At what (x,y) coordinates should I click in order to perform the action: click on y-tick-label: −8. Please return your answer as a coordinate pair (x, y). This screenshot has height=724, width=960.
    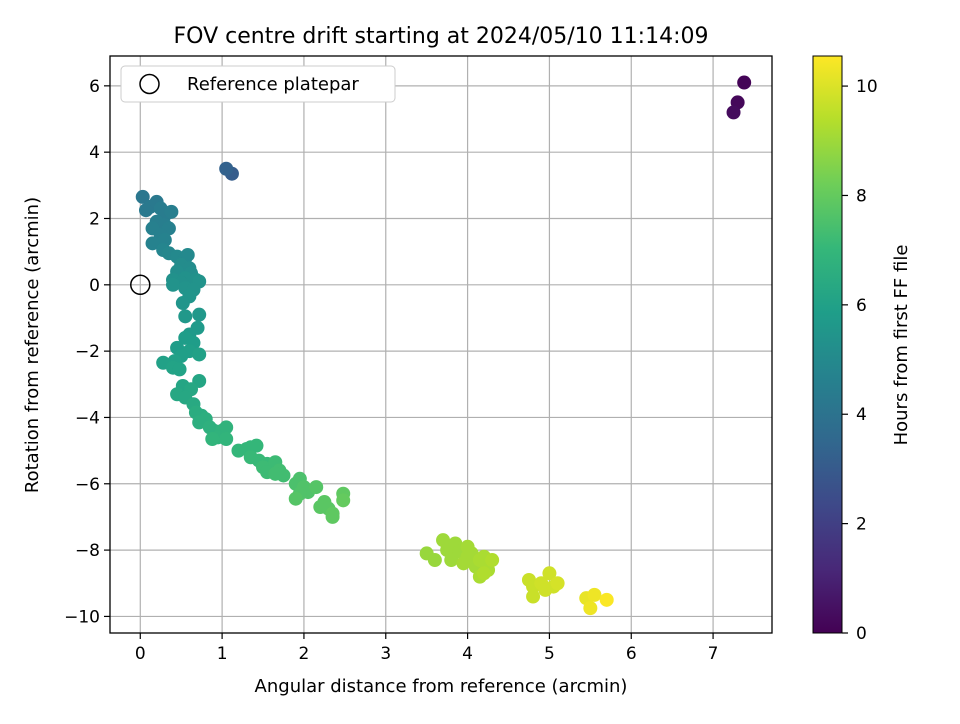
    Looking at the image, I should click on (87, 551).